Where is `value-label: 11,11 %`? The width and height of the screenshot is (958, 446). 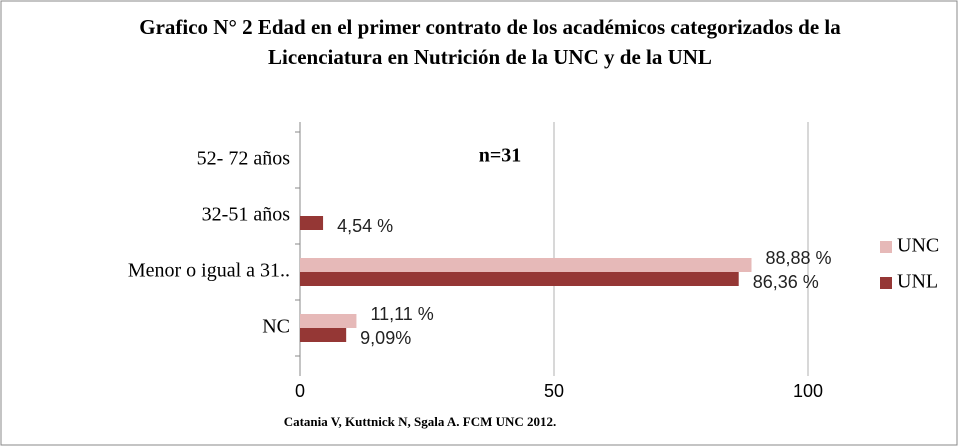
value-label: 11,11 % is located at coordinates (401, 314).